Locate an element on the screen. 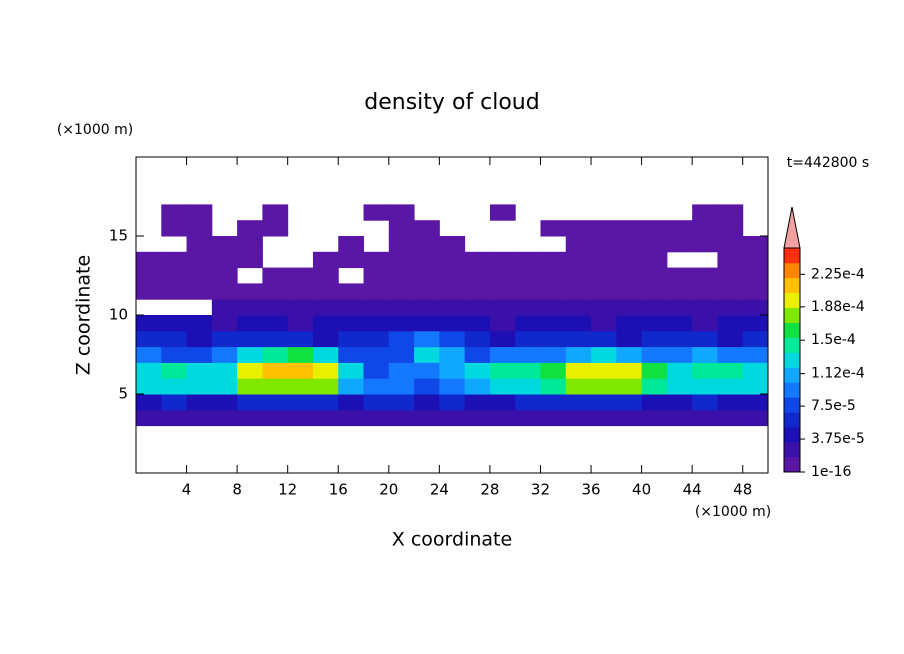 Image resolution: width=904 pixels, height=654 pixels. x-tick-label: 8 is located at coordinates (237, 490).